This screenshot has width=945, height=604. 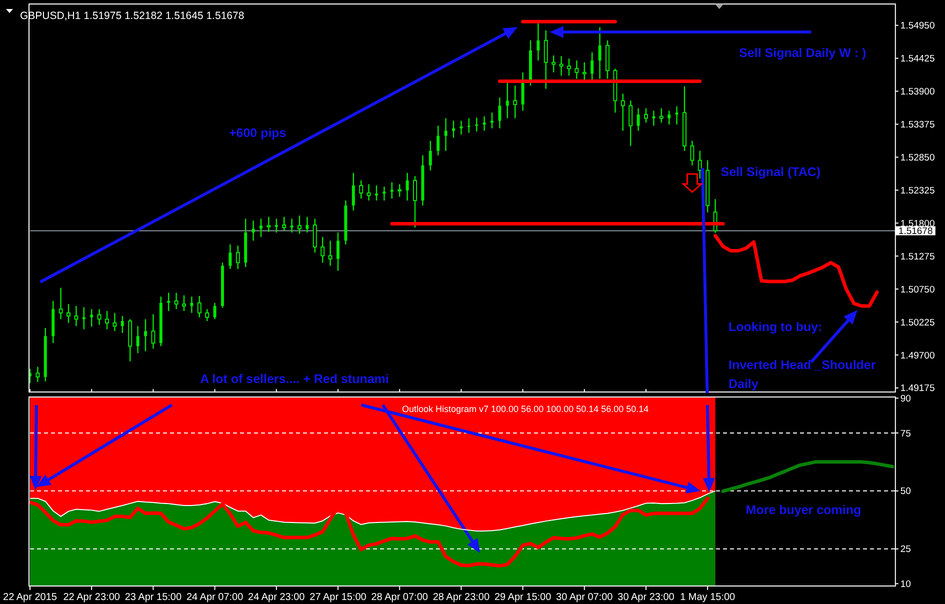 I want to click on y-tick-label: 1.49175, so click(x=917, y=388).